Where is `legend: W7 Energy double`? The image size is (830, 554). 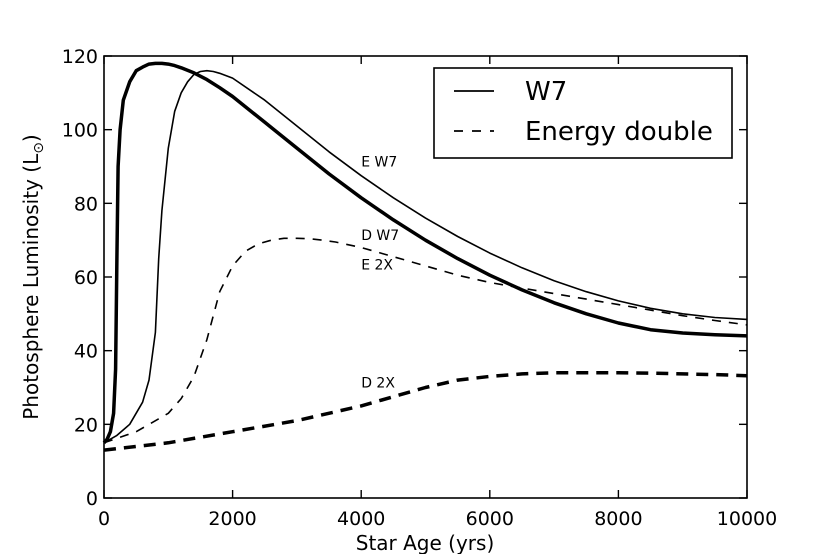
legend: W7 Energy double is located at coordinates (583, 113).